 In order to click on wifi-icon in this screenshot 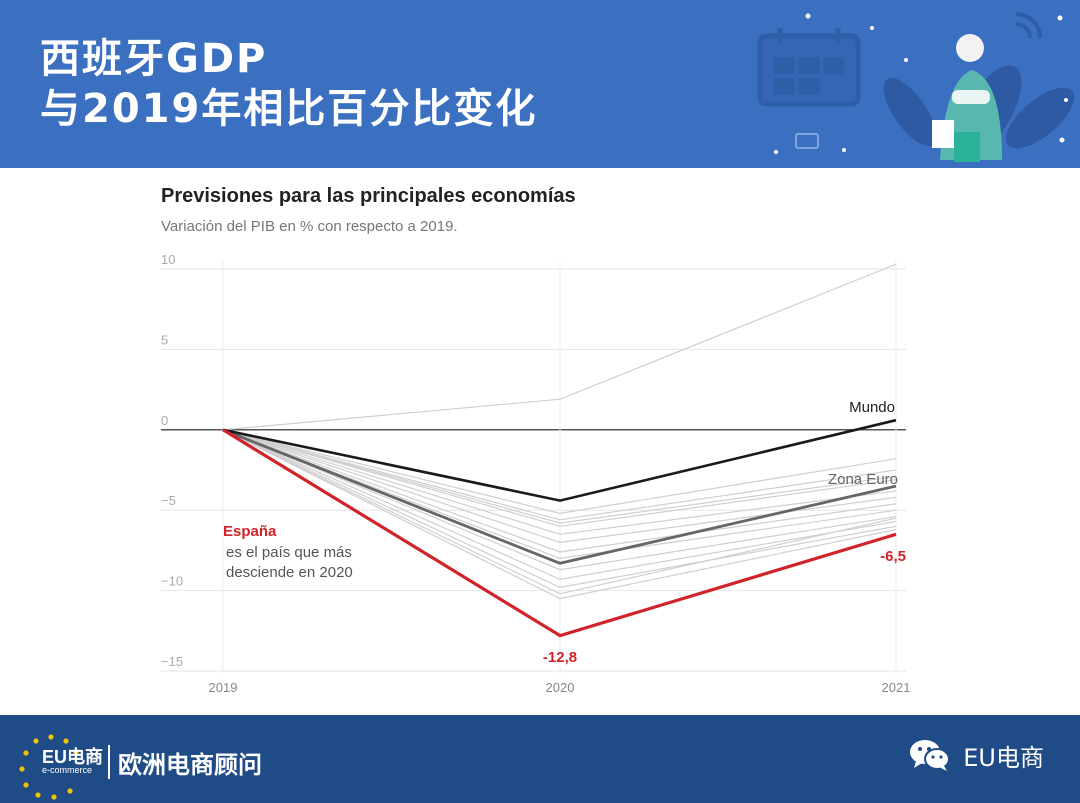, I will do `click(1028, 25)`.